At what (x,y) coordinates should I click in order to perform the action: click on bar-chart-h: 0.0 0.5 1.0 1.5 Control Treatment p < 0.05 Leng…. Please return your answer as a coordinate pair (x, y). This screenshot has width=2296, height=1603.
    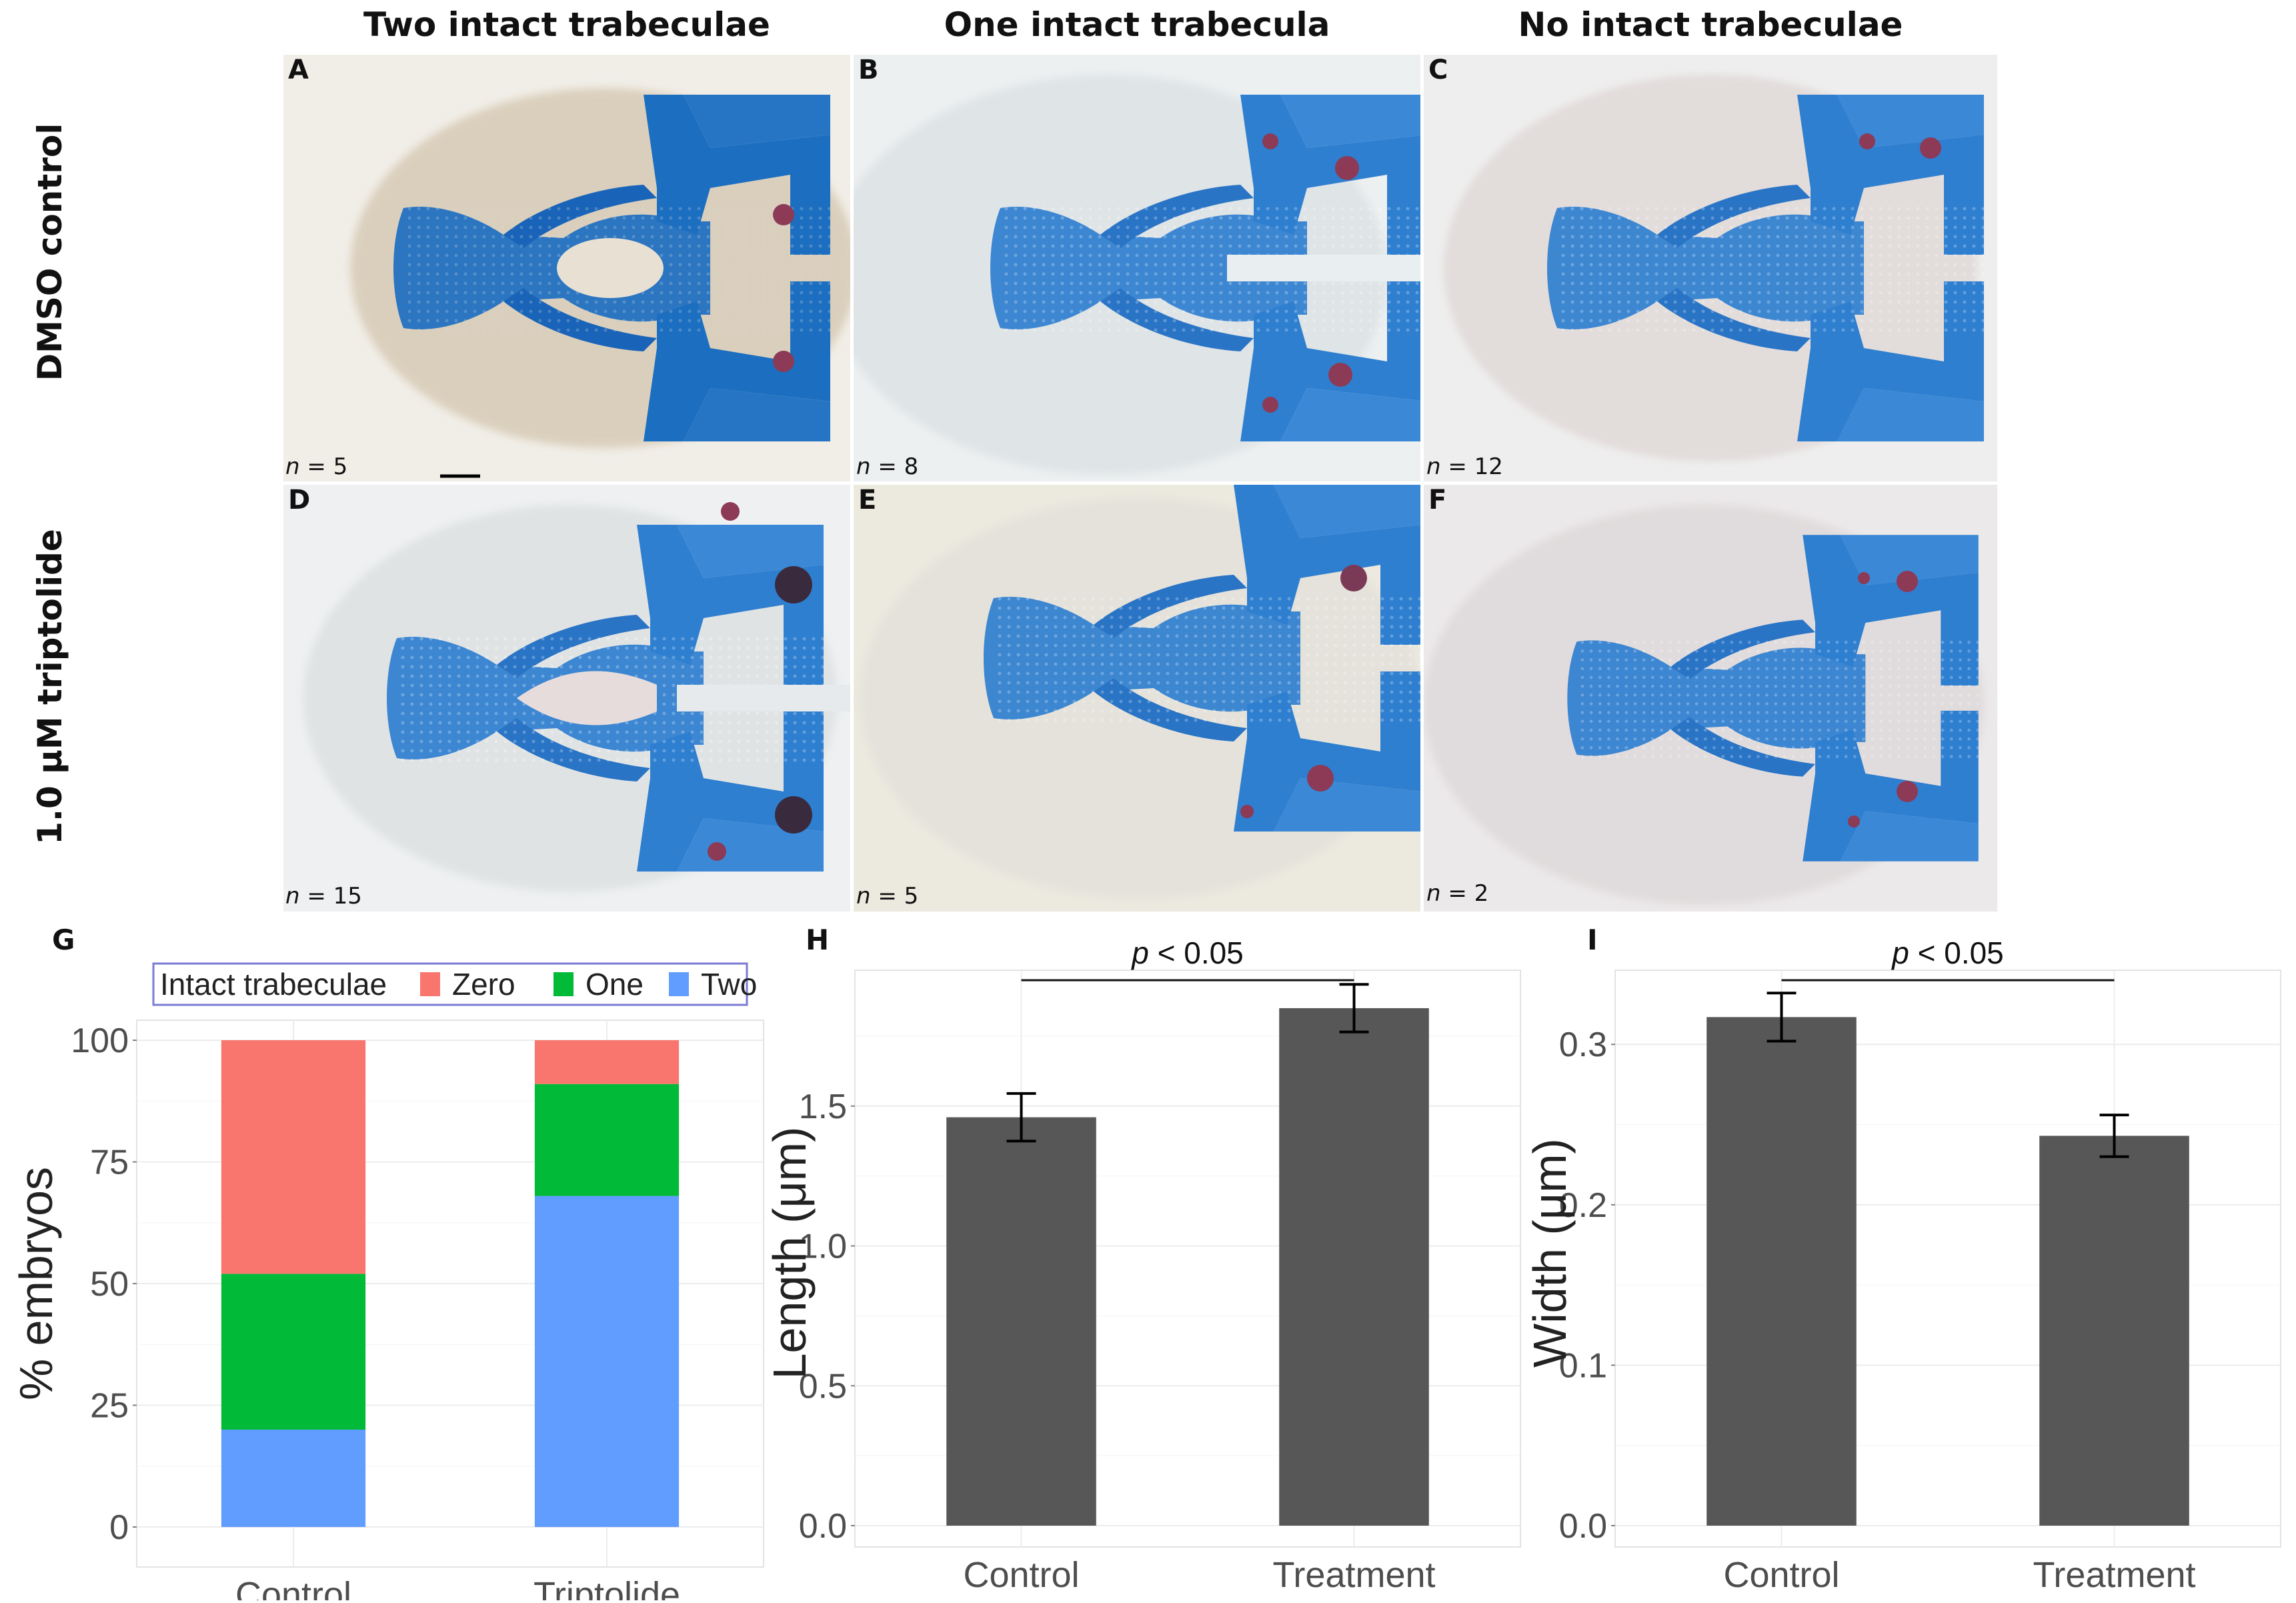
    Looking at the image, I should click on (1149, 1267).